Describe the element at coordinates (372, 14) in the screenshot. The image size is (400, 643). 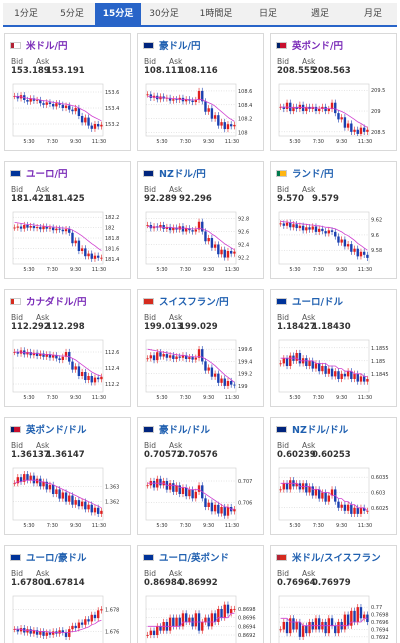
I see `tab-monthly: 月足` at that location.